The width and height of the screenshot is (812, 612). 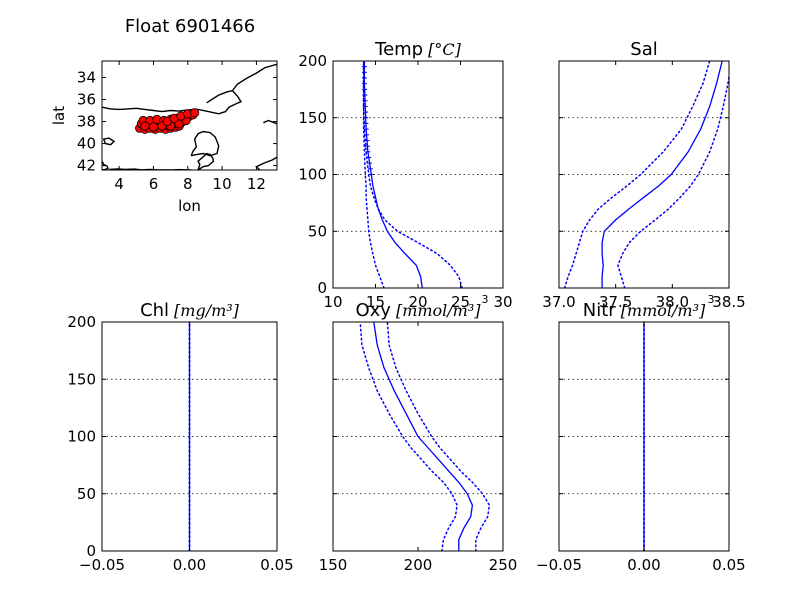 What do you see at coordinates (189, 89) in the screenshot?
I see `coastline-n-africa` at bounding box center [189, 89].